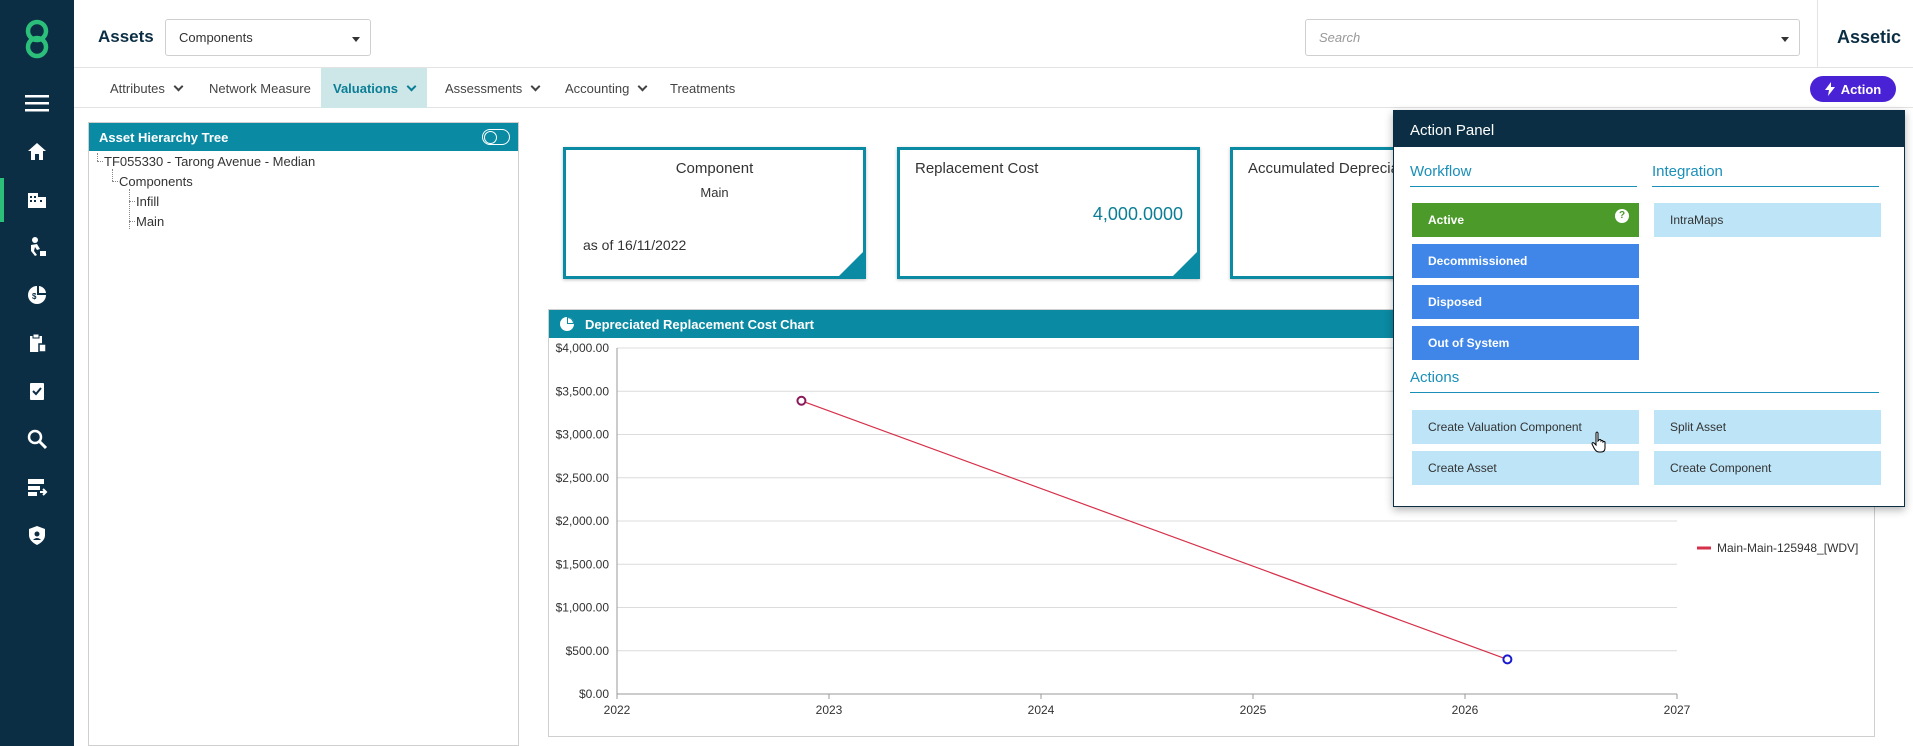  Describe the element at coordinates (1721, 468) in the screenshot. I see `button-label: Create Component` at that location.